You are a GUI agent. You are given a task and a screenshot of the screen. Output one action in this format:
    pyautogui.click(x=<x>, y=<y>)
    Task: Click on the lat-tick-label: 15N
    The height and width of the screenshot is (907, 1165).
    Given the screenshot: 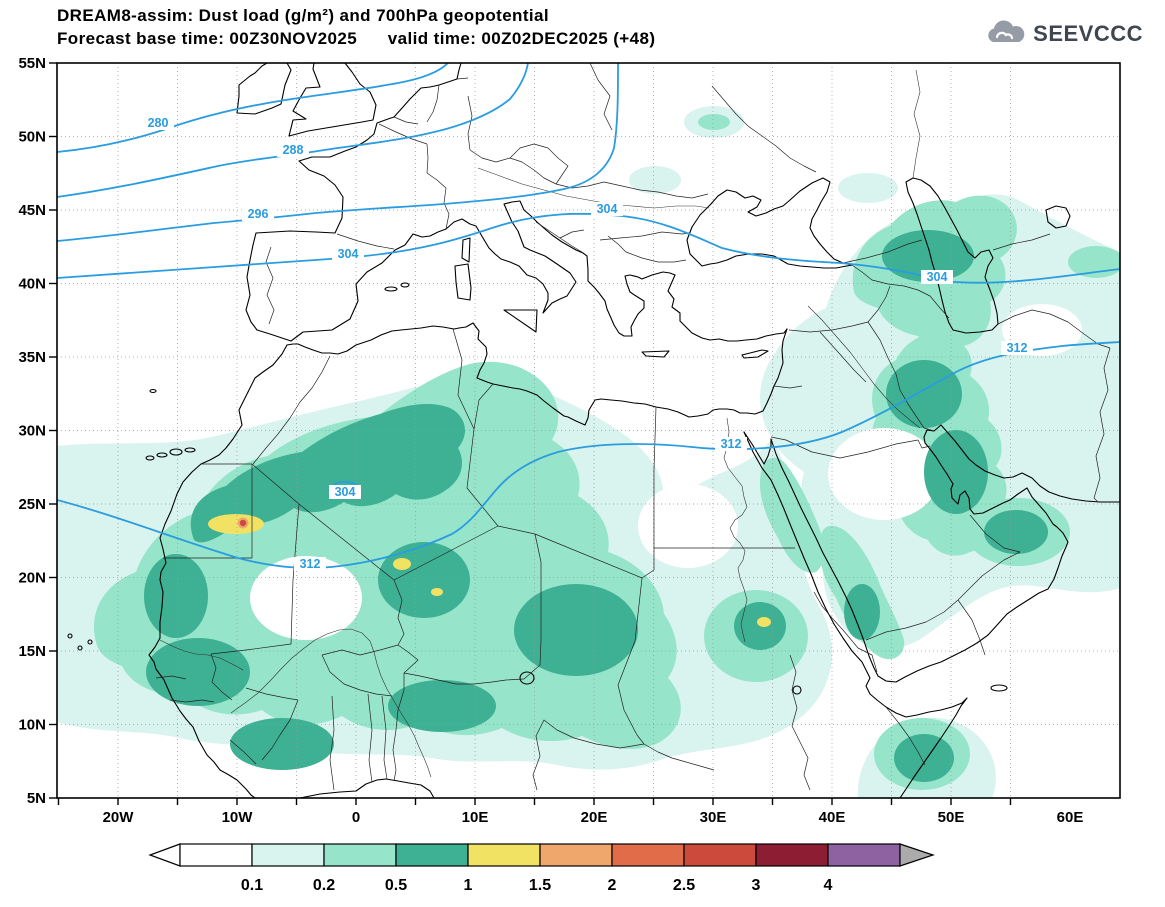 What is the action you would take?
    pyautogui.click(x=32, y=651)
    